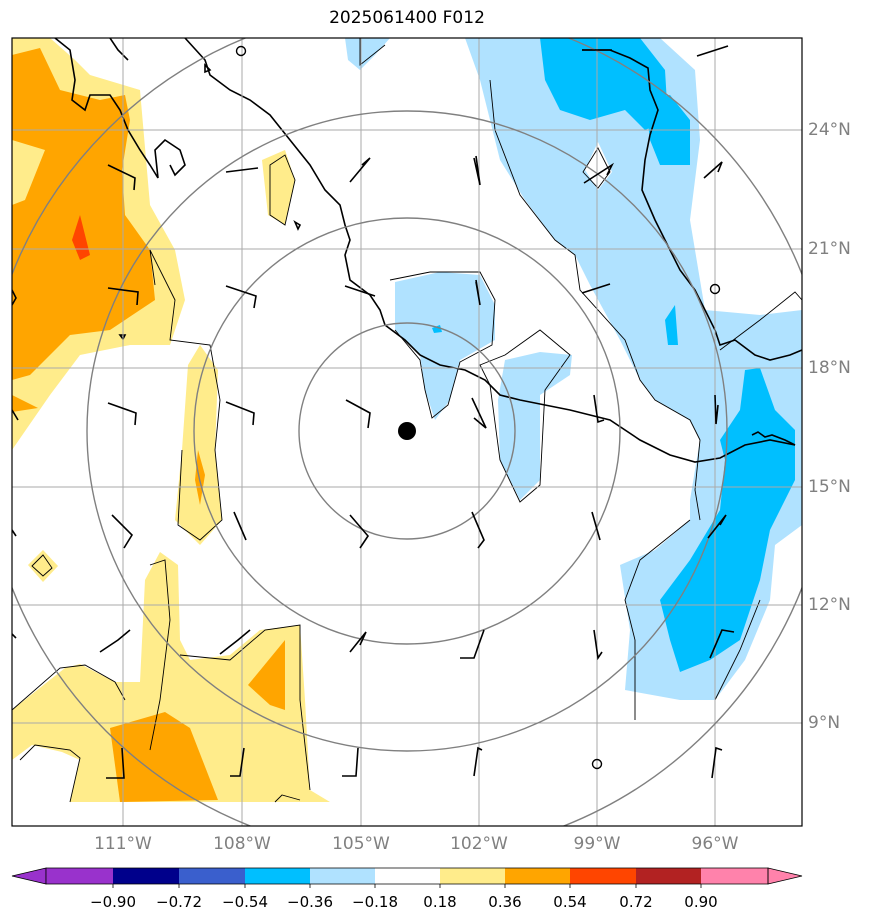 The image size is (873, 924). What do you see at coordinates (636, 902) in the screenshot?
I see `colorbar-tick-label: 0.72` at bounding box center [636, 902].